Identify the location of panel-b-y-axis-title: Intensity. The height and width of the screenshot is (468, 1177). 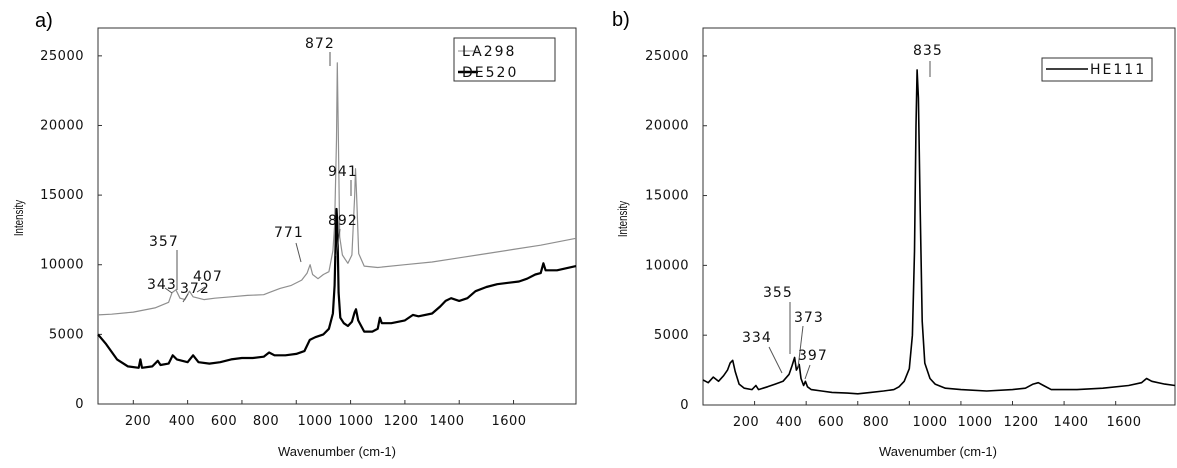
(624, 219).